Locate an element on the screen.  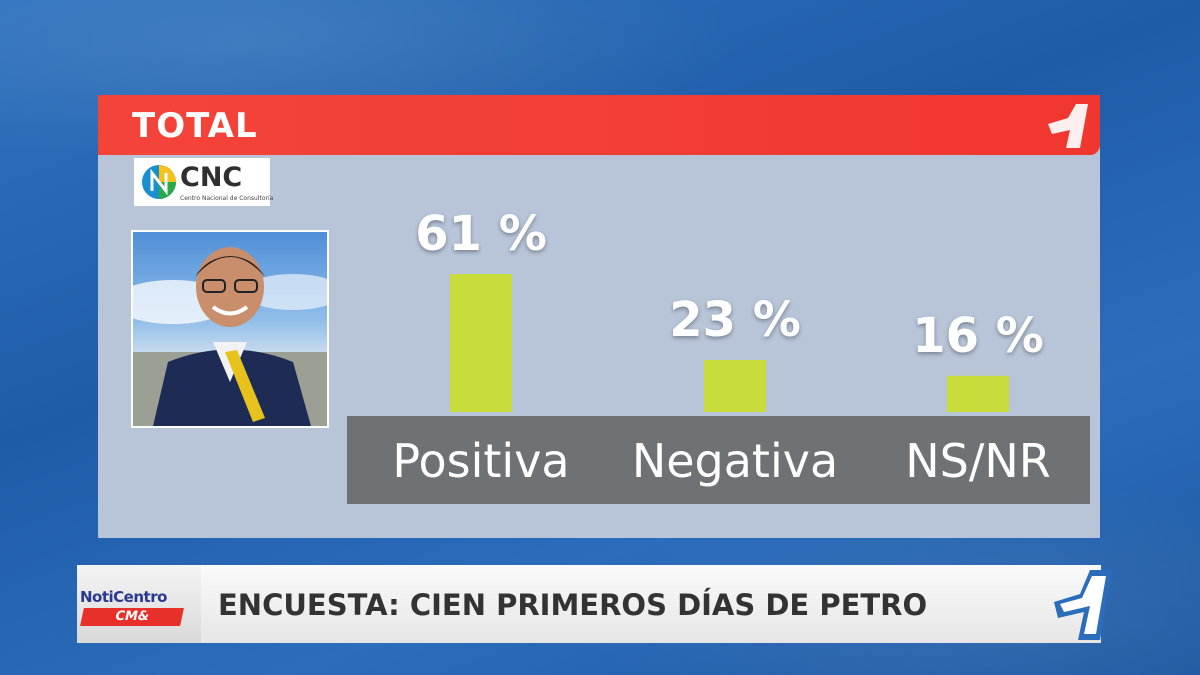
category-band is located at coordinates (718, 460).